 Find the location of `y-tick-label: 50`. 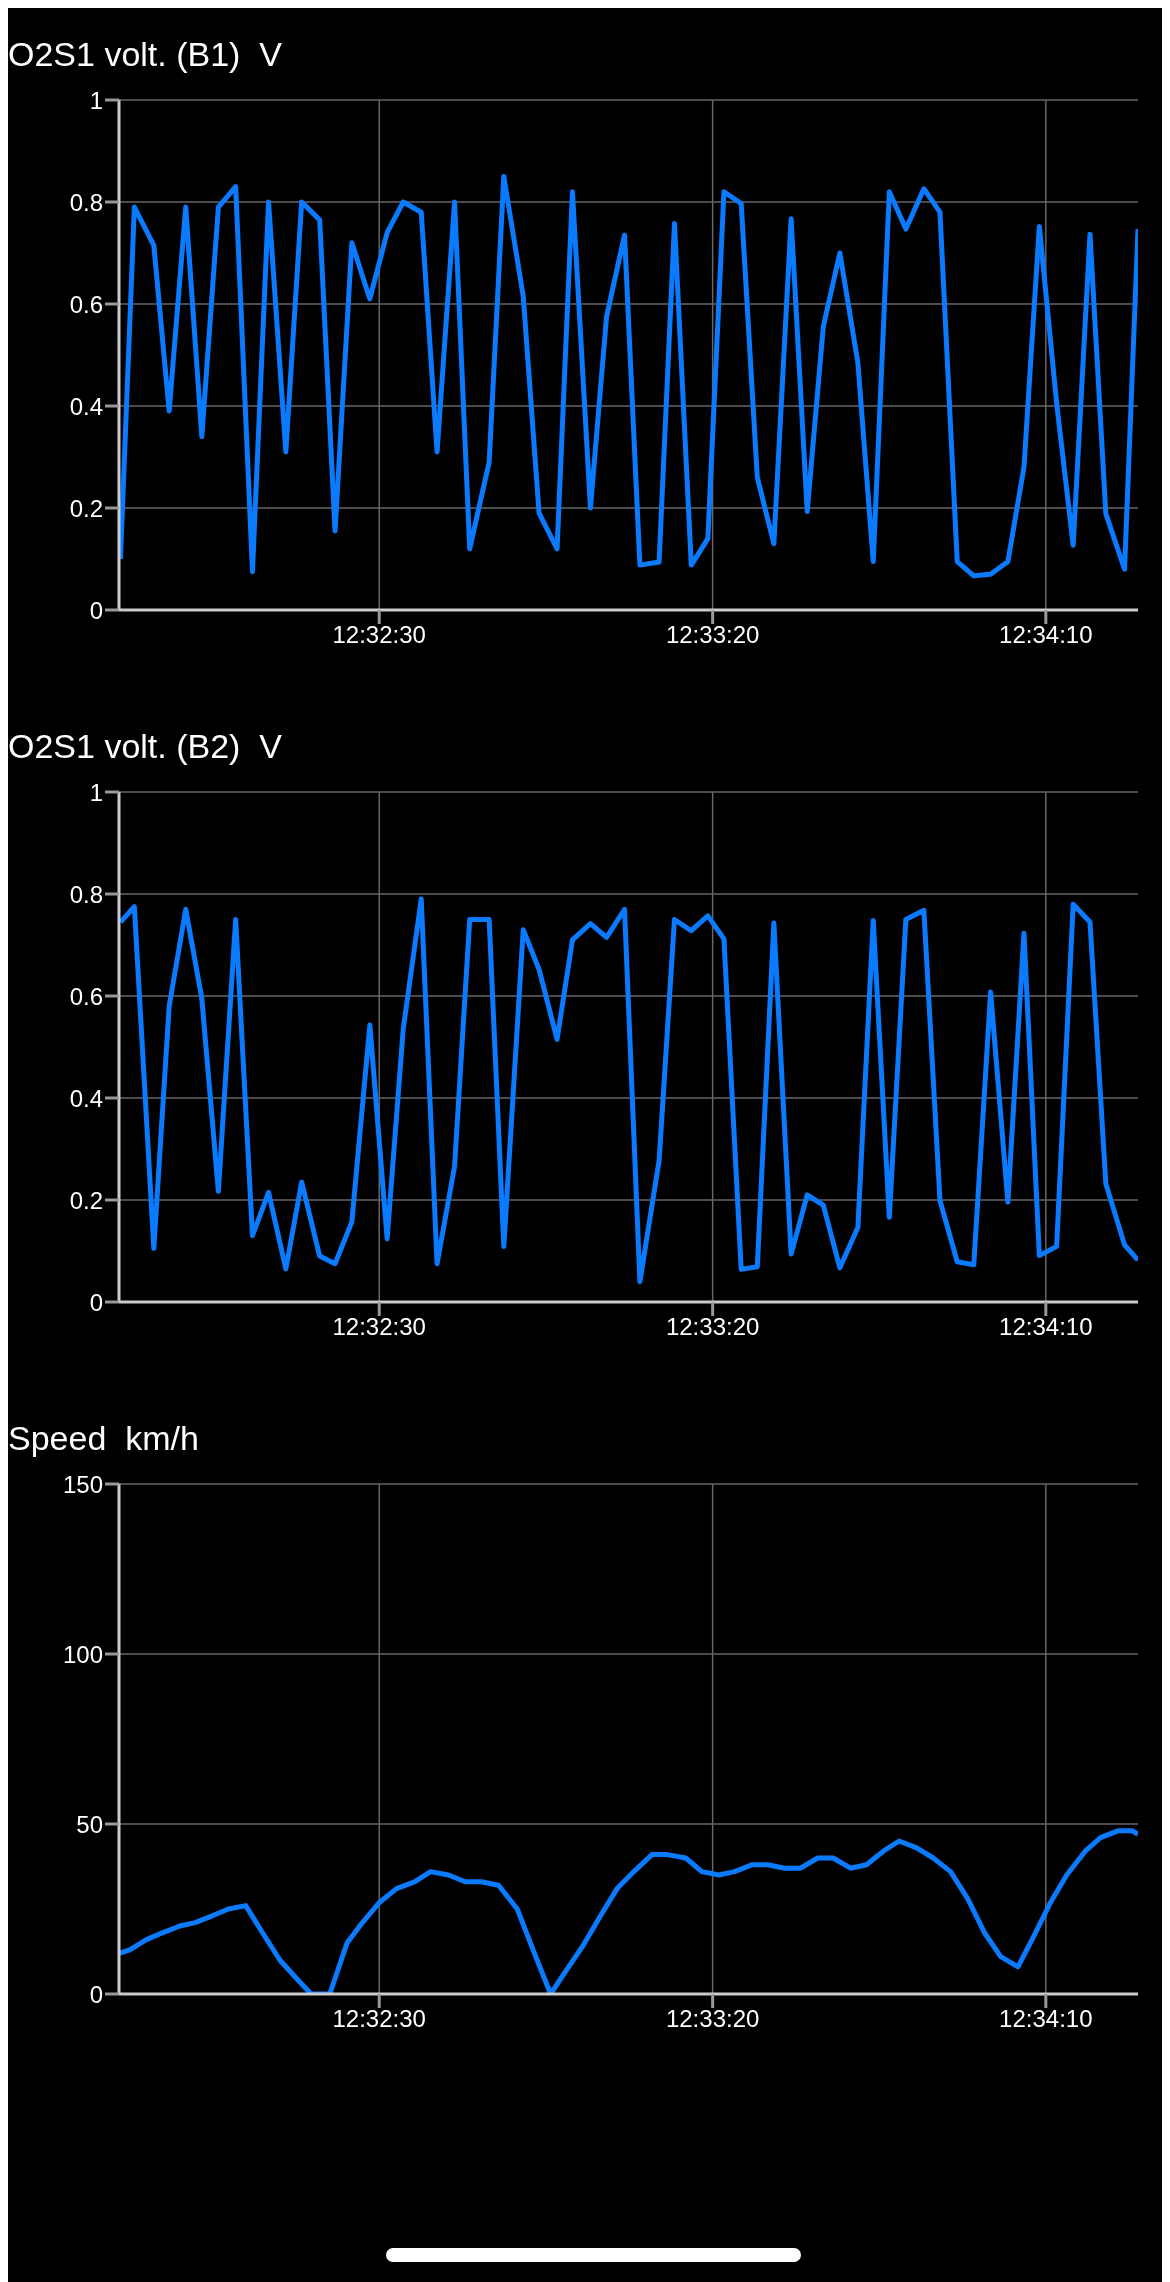

y-tick-label: 50 is located at coordinates (89, 1824).